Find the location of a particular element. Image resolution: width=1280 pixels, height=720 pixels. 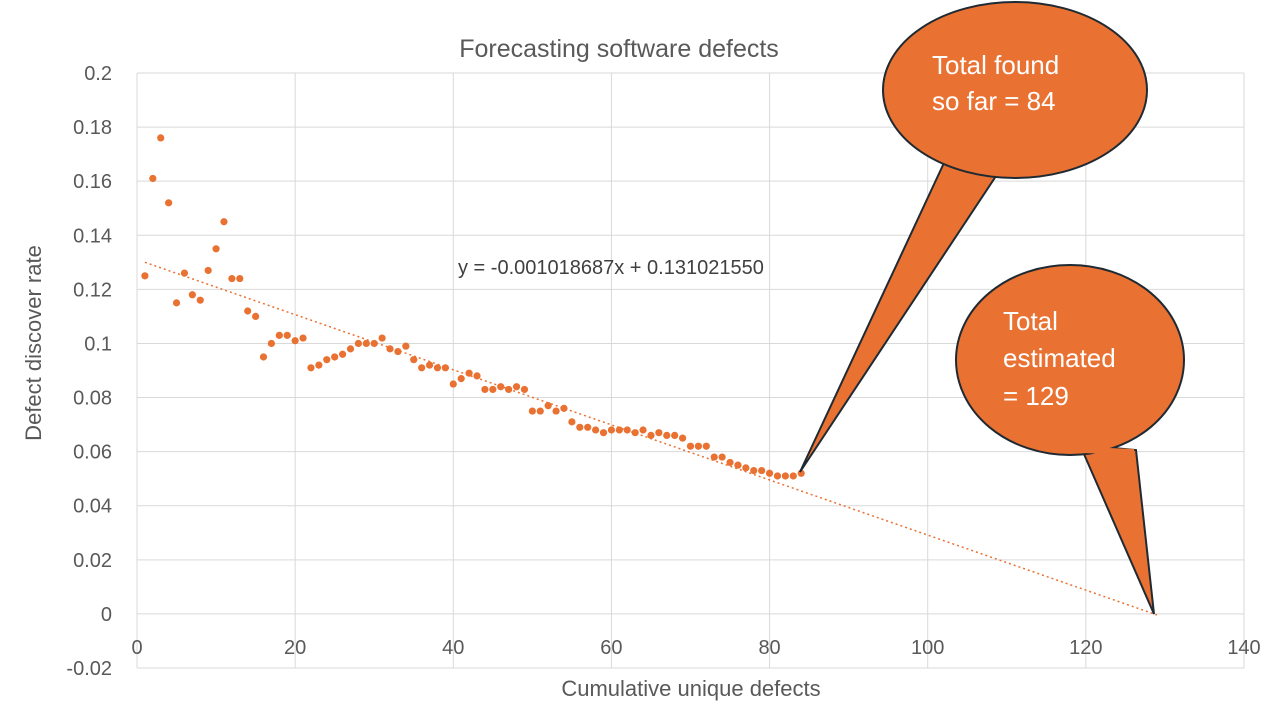

y-tick-label: 0.14 is located at coordinates (92, 236).